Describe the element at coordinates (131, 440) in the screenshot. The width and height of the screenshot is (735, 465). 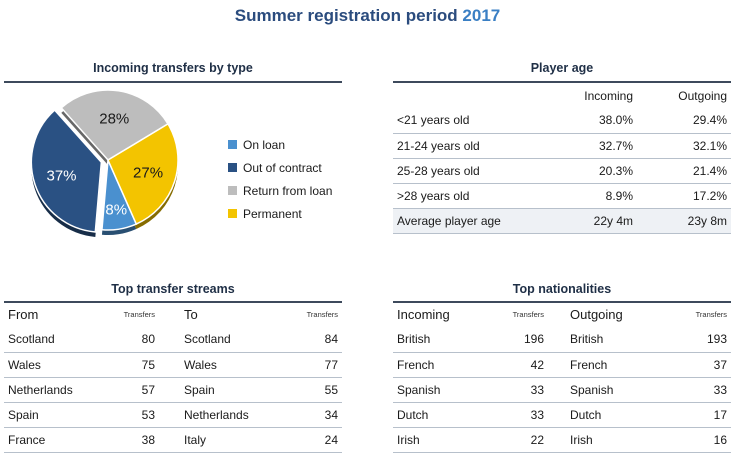
I see `stream-from-count: 38` at that location.